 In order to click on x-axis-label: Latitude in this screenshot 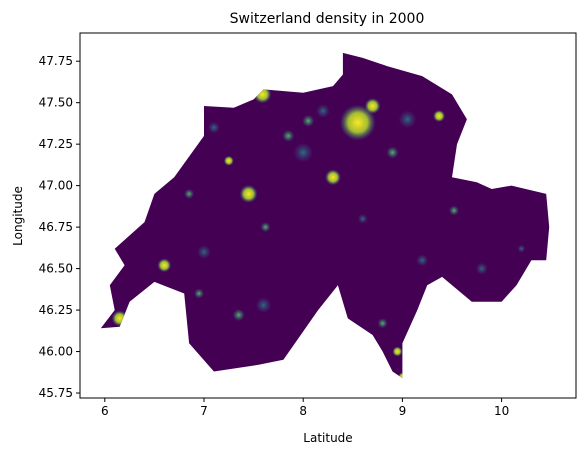, I will do `click(327, 438)`.